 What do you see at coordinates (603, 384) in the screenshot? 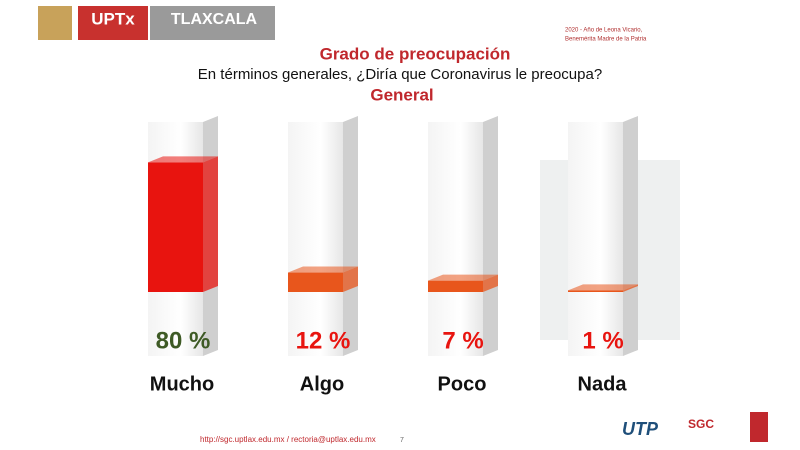
I see `category-label: Nada` at bounding box center [603, 384].